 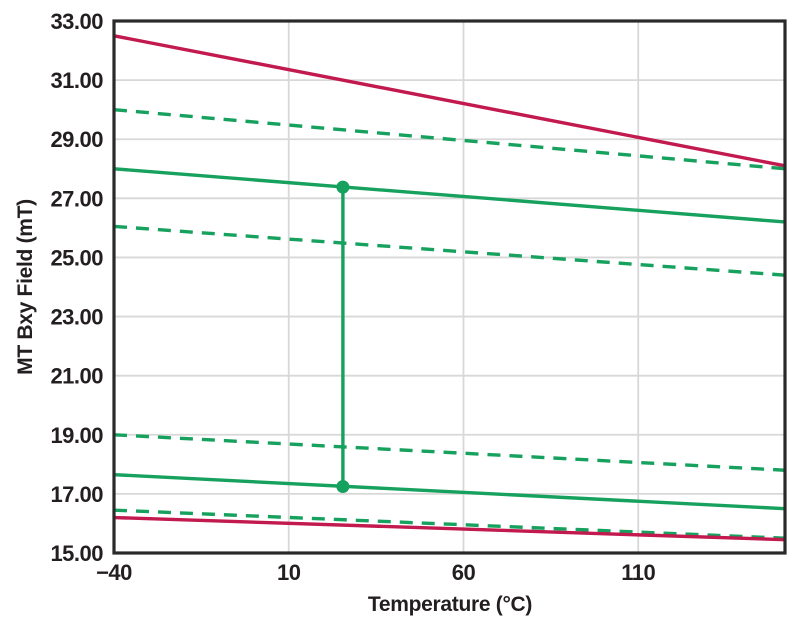 I want to click on x-tick-label: 60, so click(x=464, y=572).